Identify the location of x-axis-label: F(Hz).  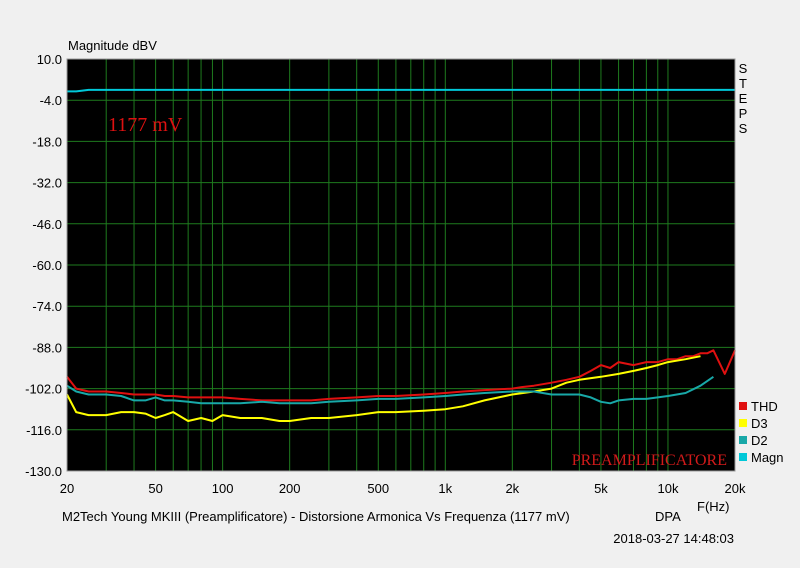
(713, 506).